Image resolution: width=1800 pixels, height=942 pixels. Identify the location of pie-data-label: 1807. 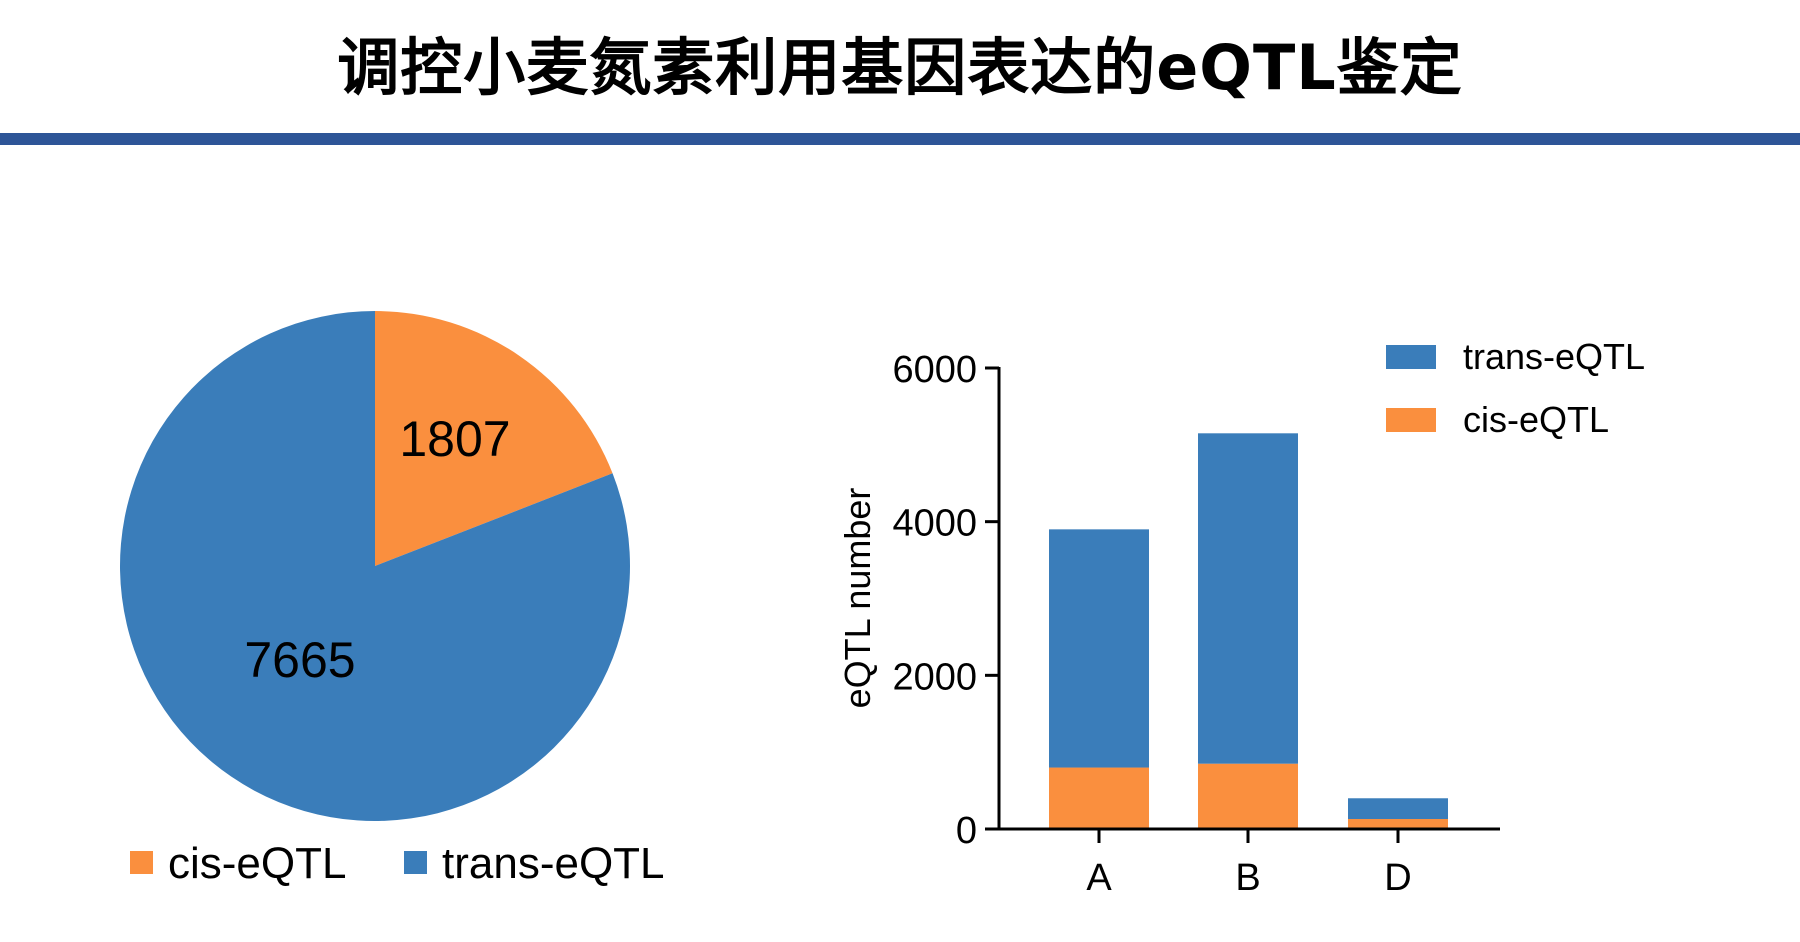
(454, 439).